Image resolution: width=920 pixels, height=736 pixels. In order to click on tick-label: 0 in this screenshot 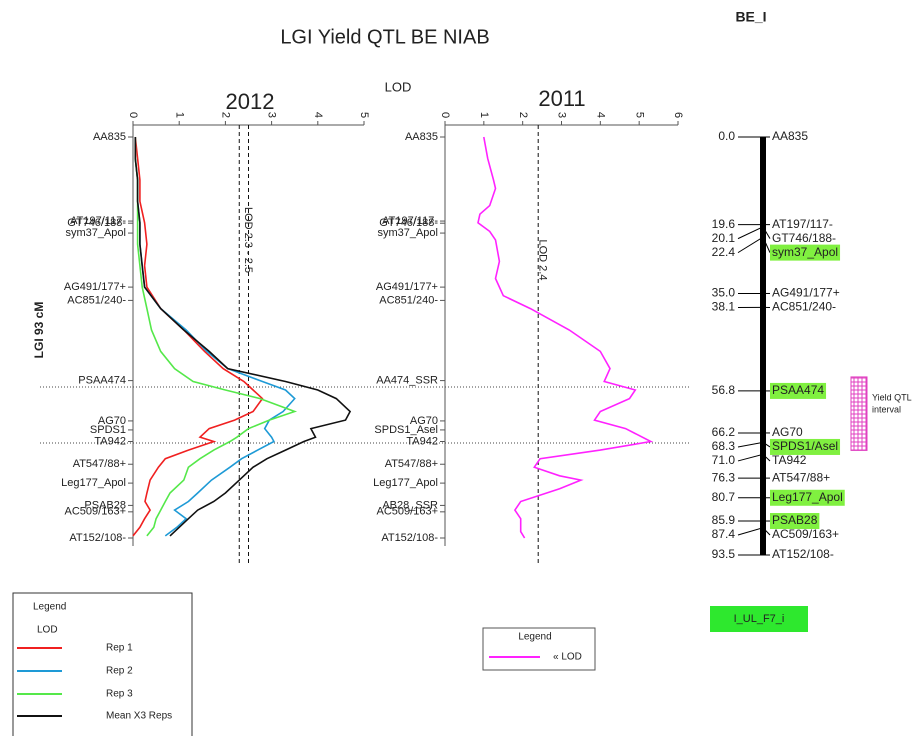, I will do `click(445, 115)`.